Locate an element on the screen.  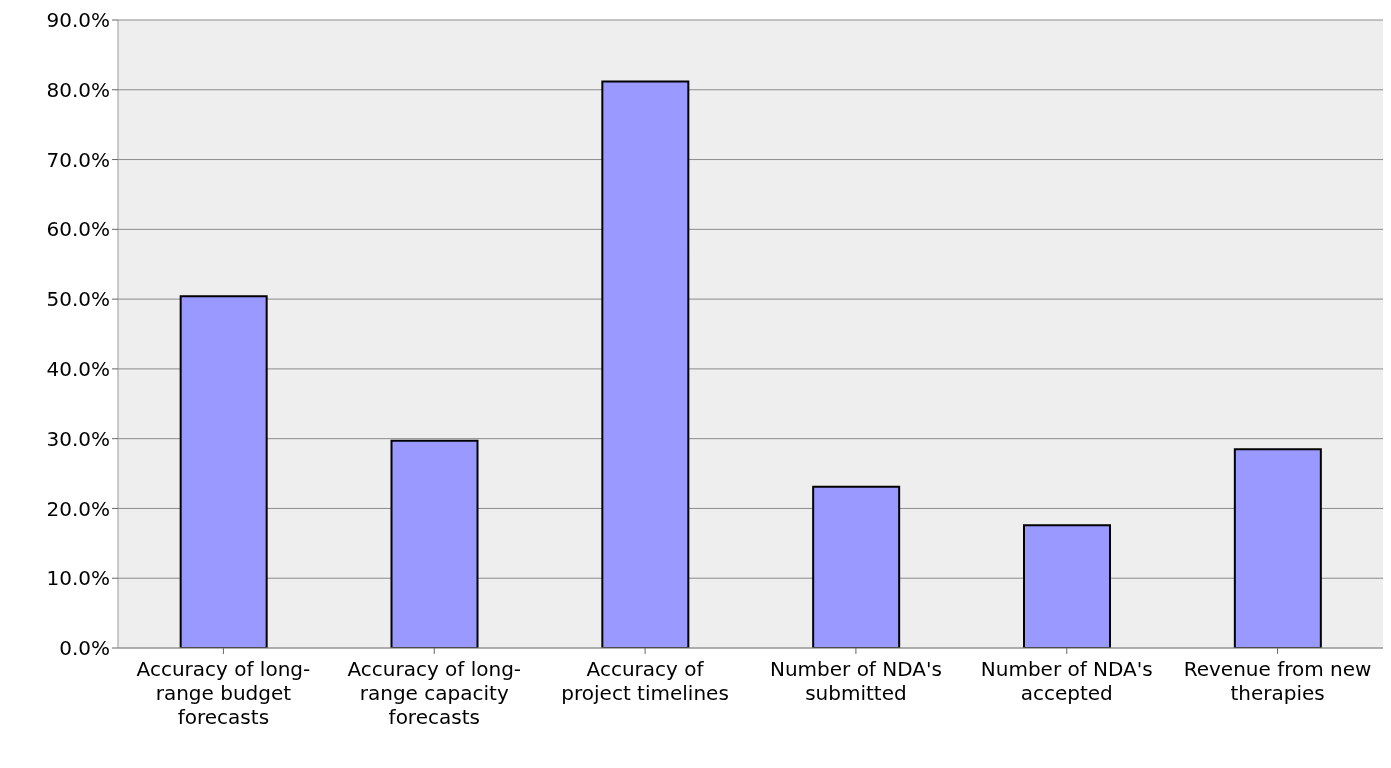
x-tick-label: Revenue from new therapies is located at coordinates (1277, 681).